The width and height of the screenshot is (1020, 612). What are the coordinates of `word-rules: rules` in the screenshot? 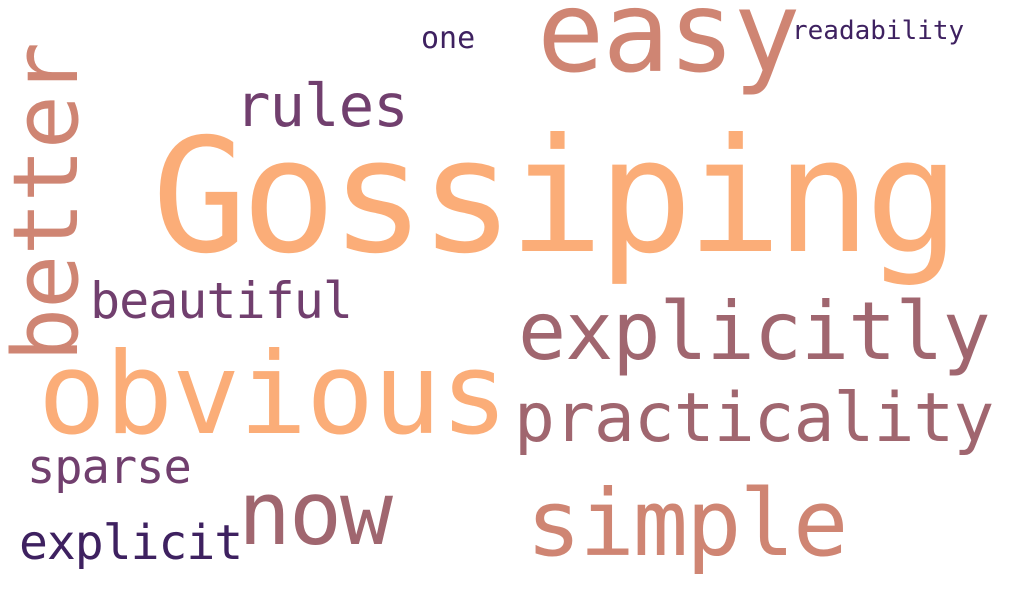 It's located at (322, 105).